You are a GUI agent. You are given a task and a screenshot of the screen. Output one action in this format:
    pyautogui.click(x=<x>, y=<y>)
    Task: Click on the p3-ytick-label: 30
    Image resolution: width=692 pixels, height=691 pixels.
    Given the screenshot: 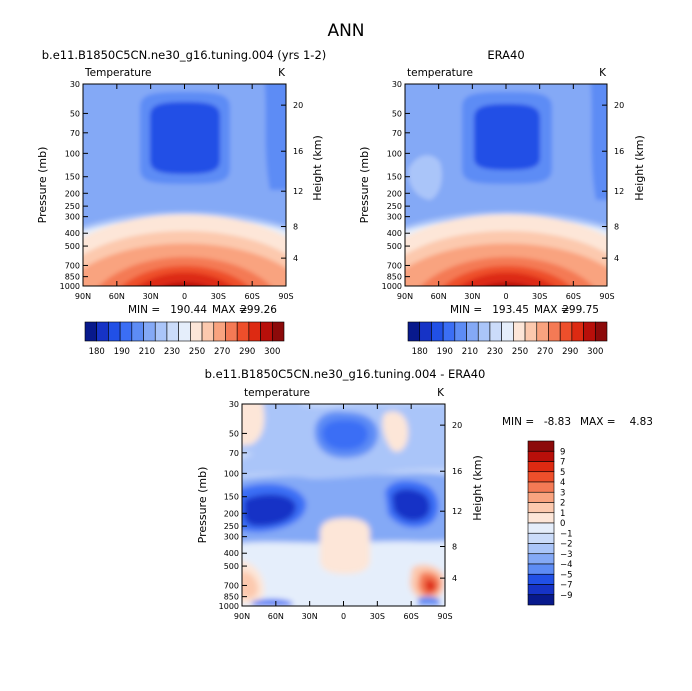 What is the action you would take?
    pyautogui.click(x=234, y=404)
    